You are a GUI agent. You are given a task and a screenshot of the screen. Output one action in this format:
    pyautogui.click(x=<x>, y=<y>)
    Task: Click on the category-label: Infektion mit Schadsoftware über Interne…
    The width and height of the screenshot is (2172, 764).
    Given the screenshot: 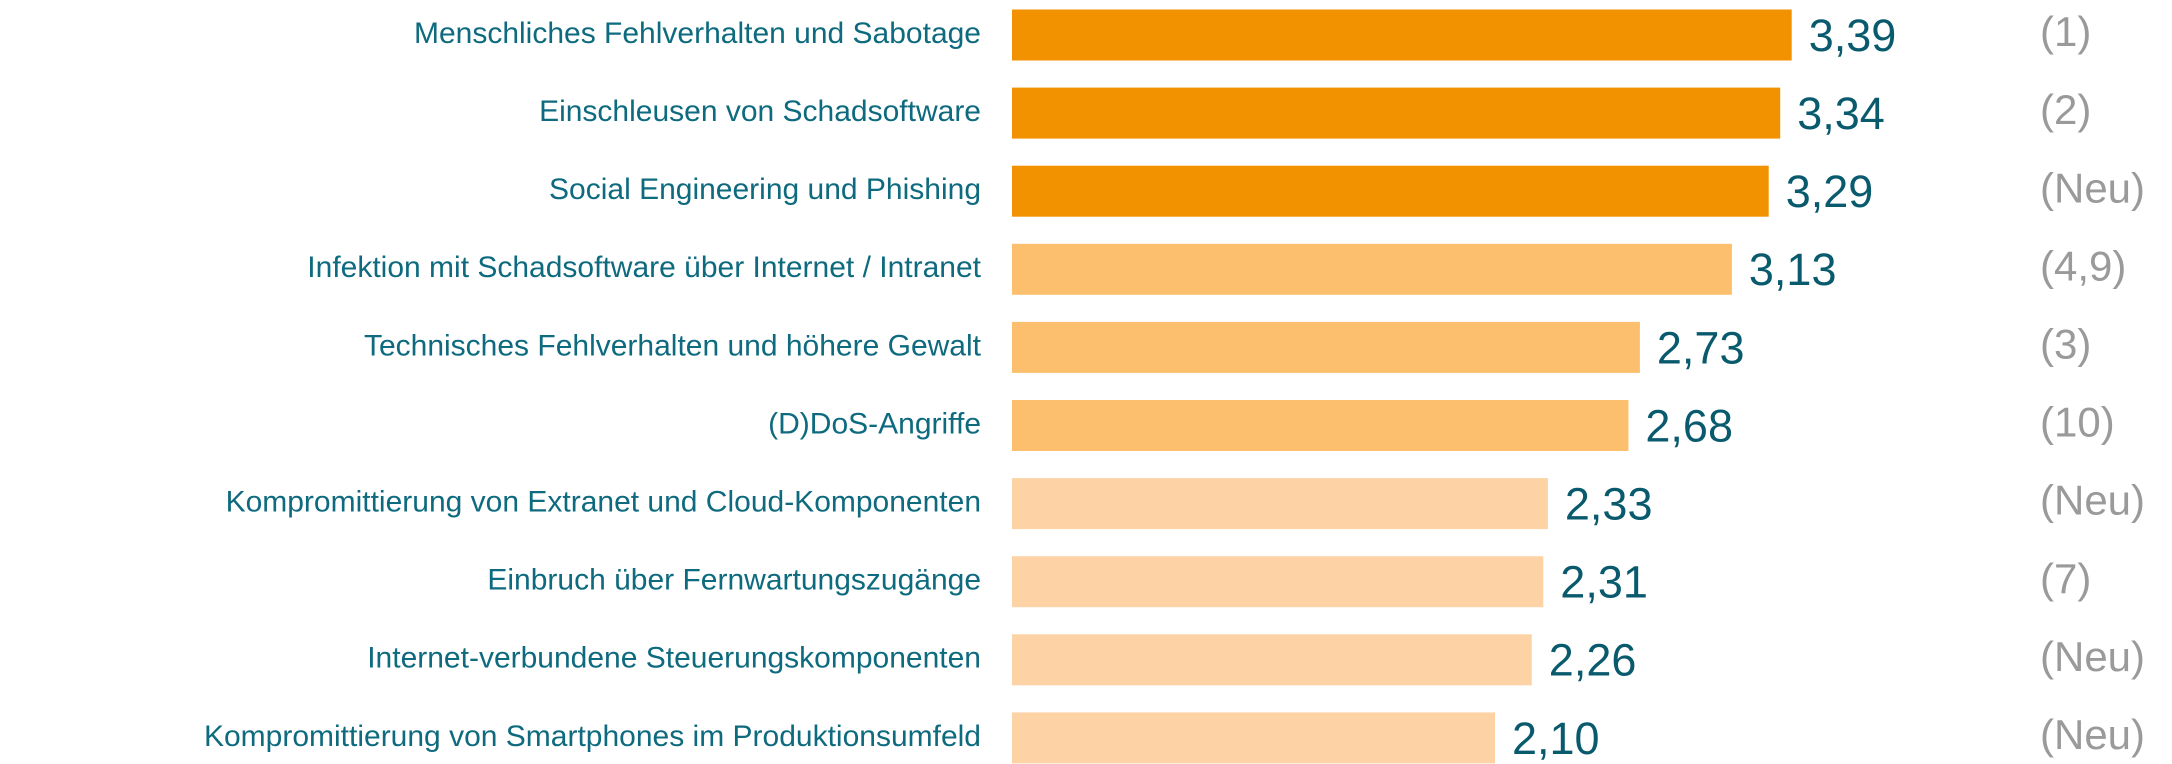 What is the action you would take?
    pyautogui.click(x=644, y=267)
    